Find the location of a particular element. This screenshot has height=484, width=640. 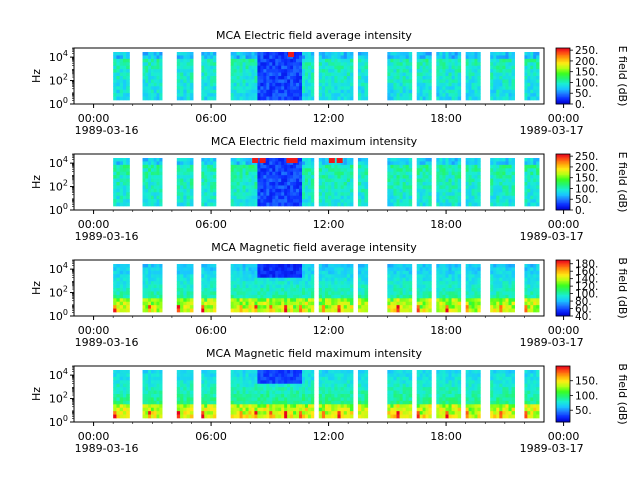

panel-title: MCA Electric field average intensity is located at coordinates (314, 35).